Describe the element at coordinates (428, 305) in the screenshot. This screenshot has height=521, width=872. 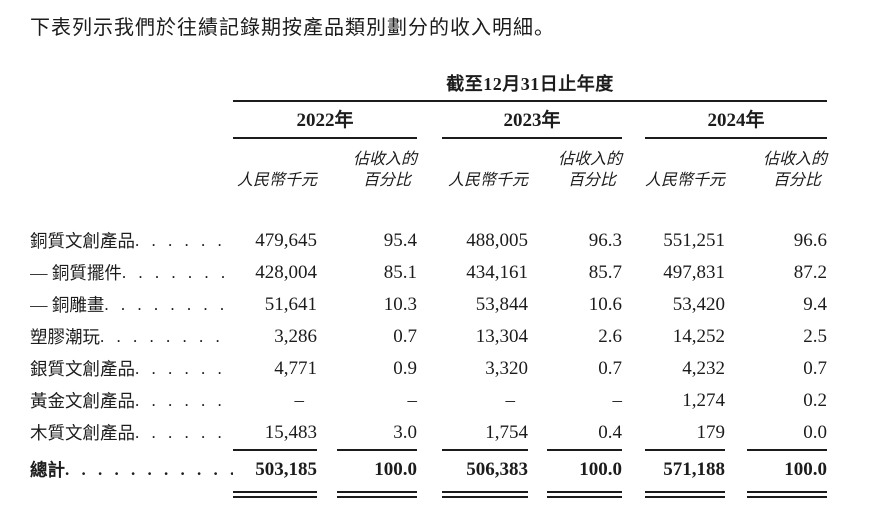
I see `table-row: — 銅雕畫 51,641 10.3 53,844 10.6 53,420 9.4` at that location.